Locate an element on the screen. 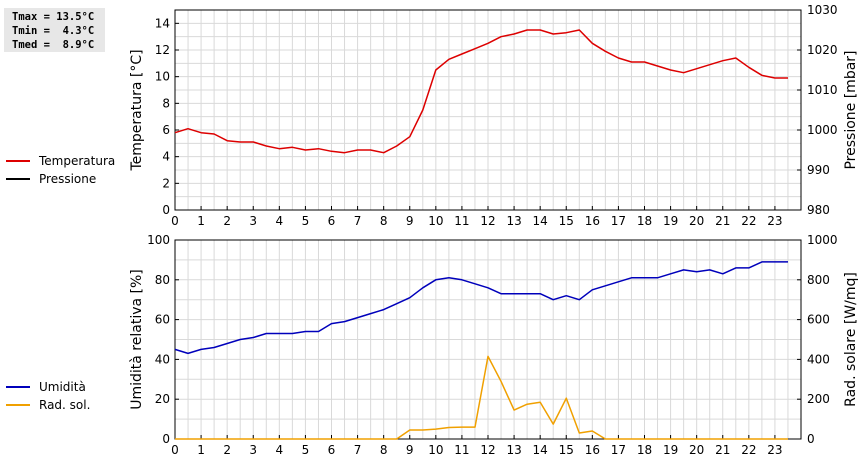 This screenshot has width=860, height=460. y2-tick-label: 1020 is located at coordinates (822, 50).